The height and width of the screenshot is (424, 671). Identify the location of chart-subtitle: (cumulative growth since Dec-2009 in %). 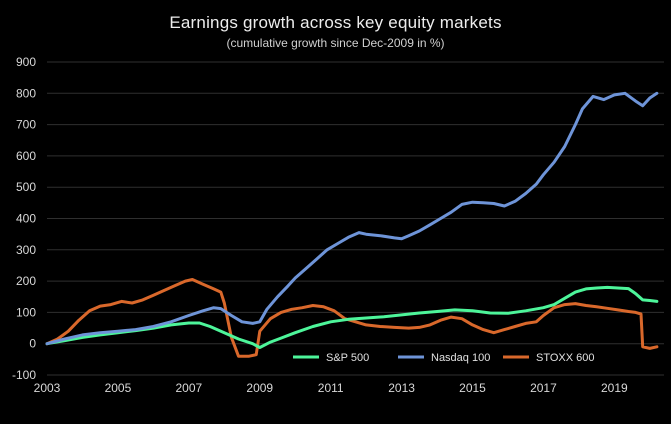
(335, 43).